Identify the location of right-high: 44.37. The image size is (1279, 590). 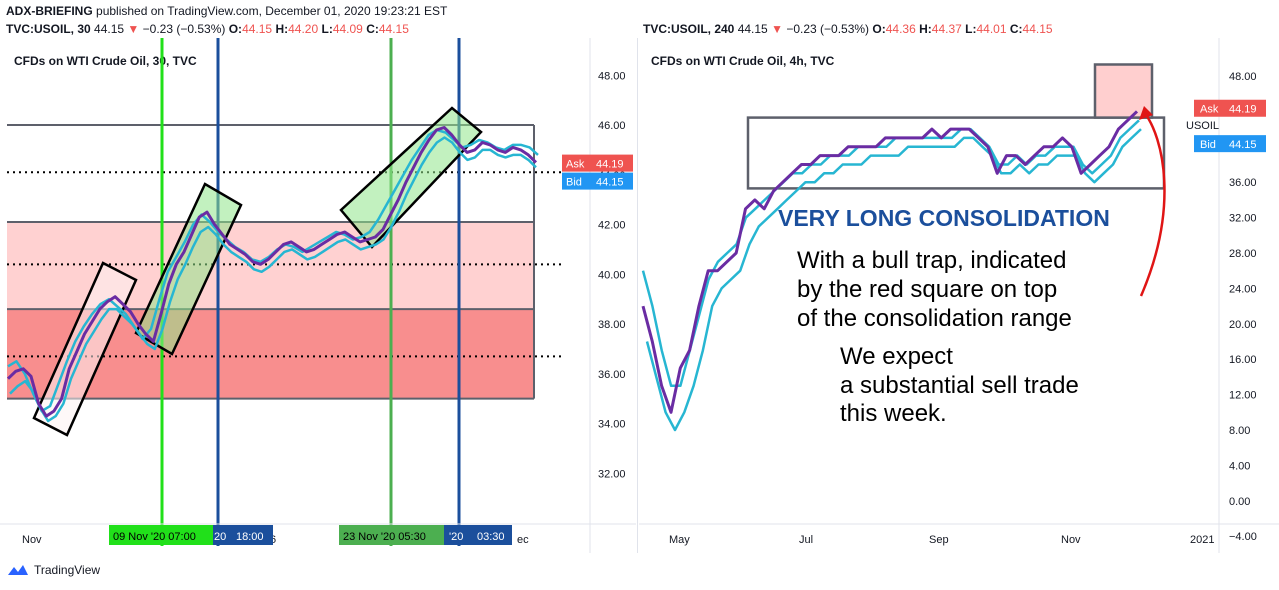
(946, 29).